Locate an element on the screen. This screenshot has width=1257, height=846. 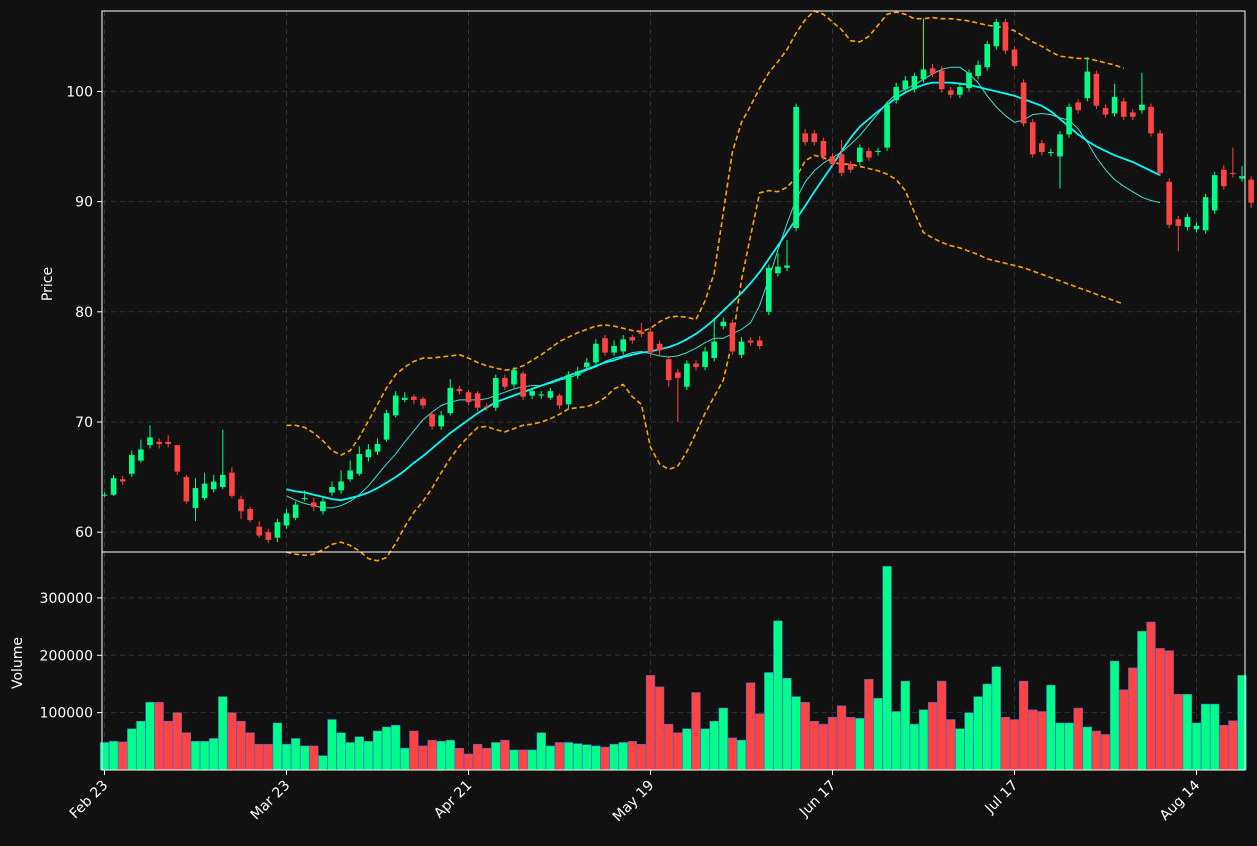
volume-tick-label: 200000 is located at coordinates (66, 656).